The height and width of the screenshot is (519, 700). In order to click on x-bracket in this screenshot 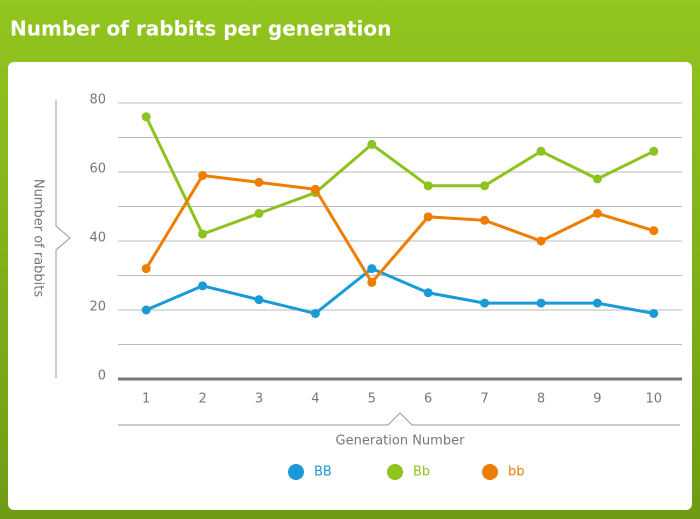, I will do `click(399, 419)`.